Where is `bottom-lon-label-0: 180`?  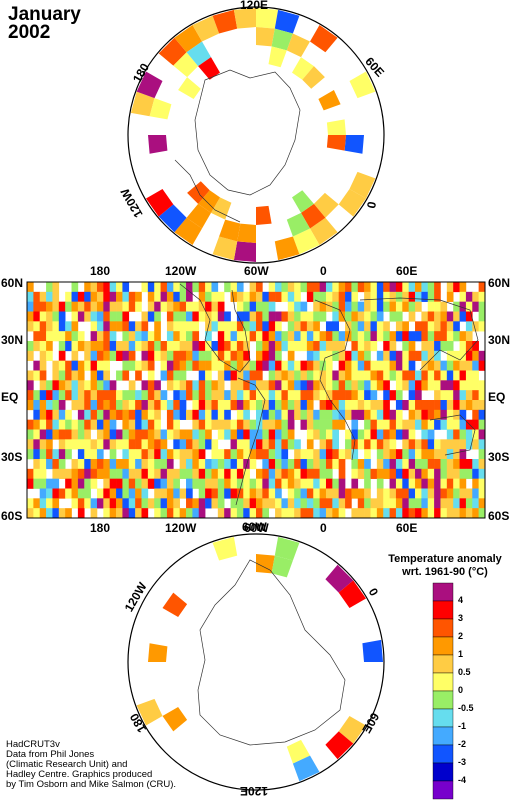
bottom-lon-label-0: 180 is located at coordinates (100, 528).